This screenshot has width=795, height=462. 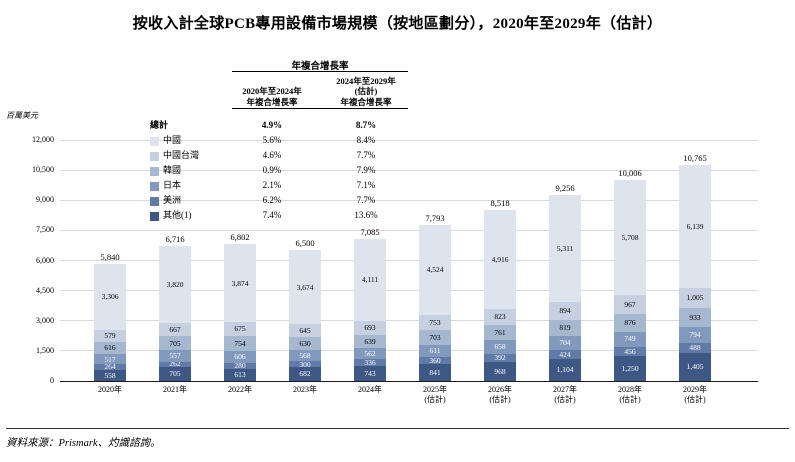 I want to click on cagr-table-rule-top, so click(x=320, y=71).